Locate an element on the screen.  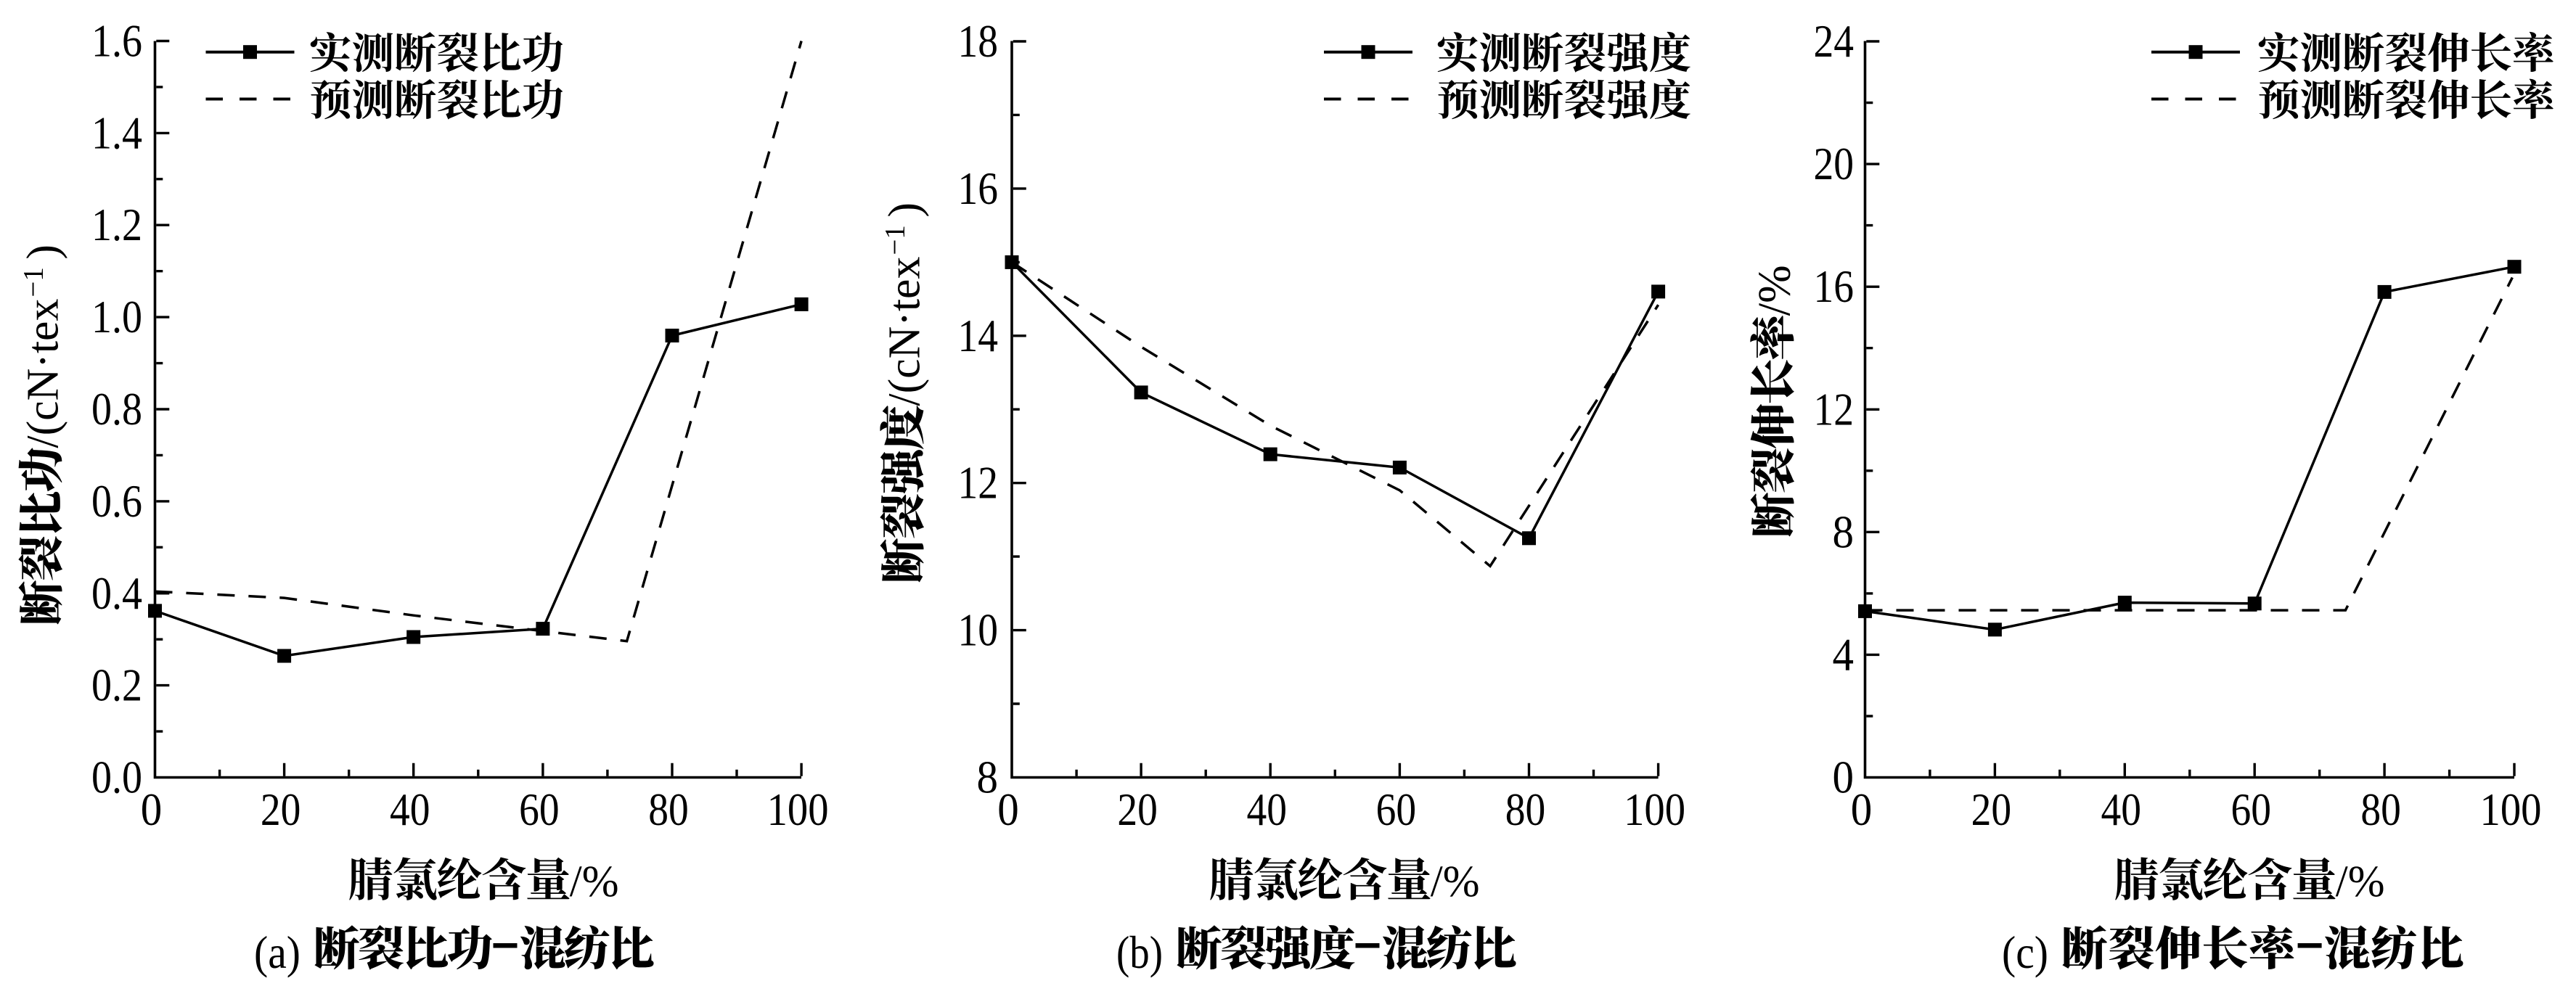
svg-text: (b) is located at coordinates (1140, 953).